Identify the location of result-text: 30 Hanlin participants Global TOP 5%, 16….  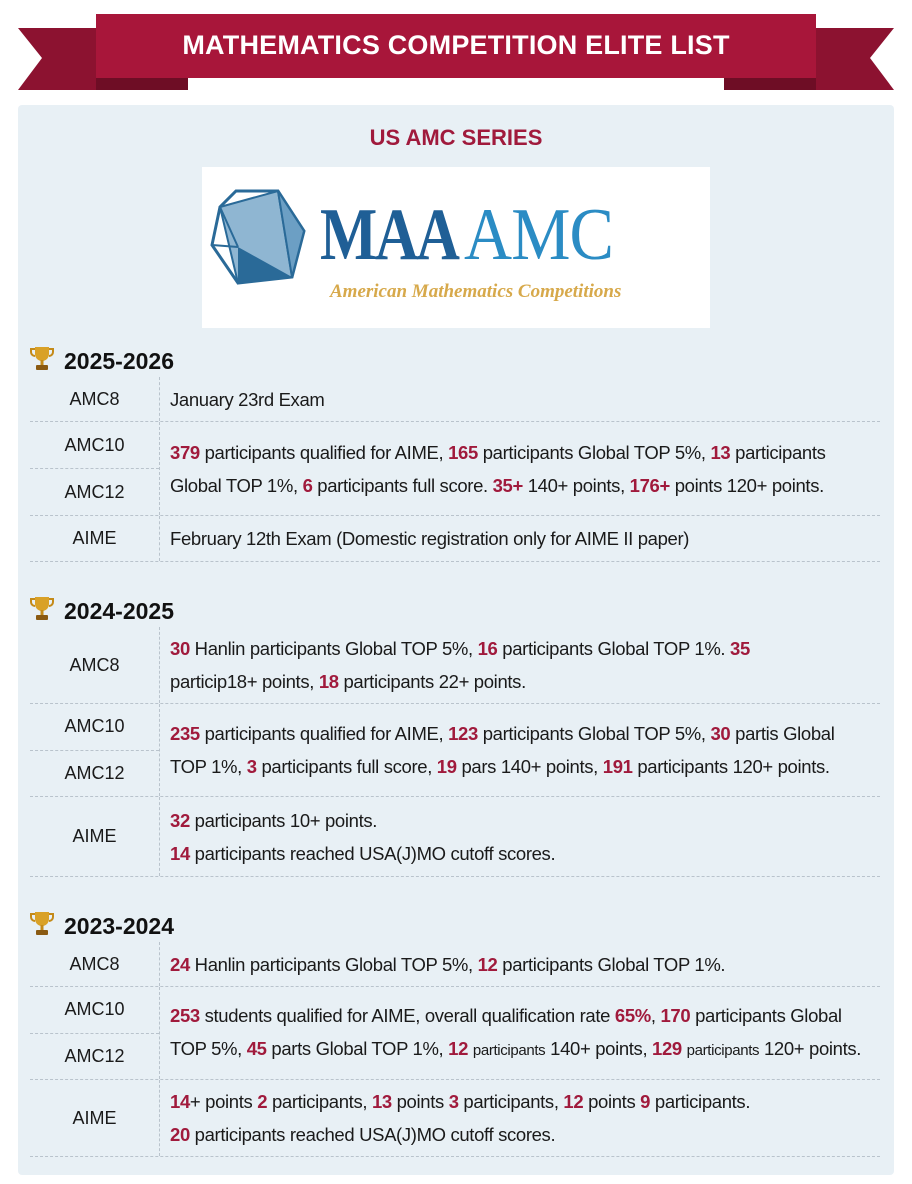
(520, 665).